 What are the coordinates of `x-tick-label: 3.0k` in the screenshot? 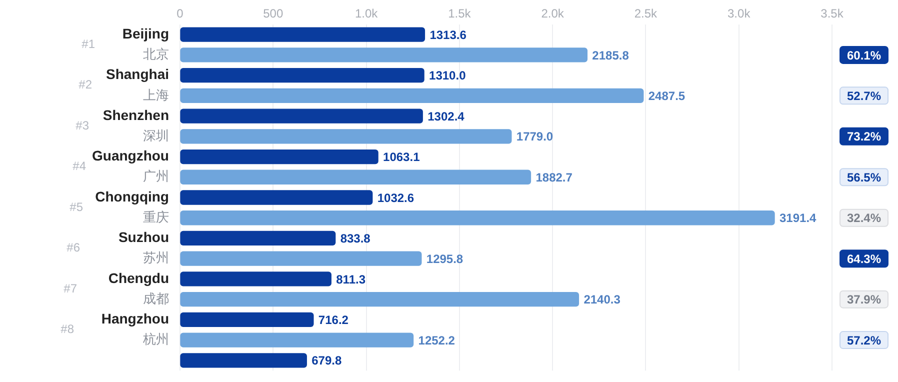 It's located at (740, 13).